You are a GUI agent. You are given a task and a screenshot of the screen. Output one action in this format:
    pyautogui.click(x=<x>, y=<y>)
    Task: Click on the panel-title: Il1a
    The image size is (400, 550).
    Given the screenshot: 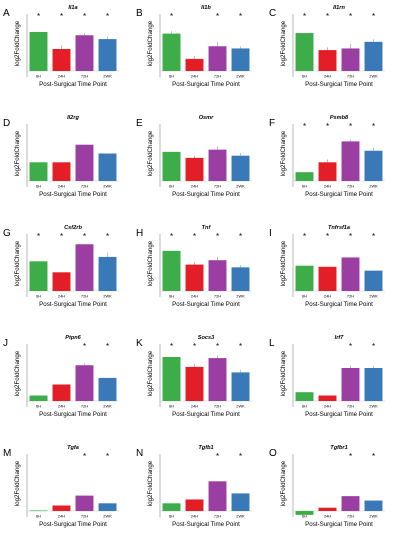 What is the action you would take?
    pyautogui.click(x=72, y=8)
    